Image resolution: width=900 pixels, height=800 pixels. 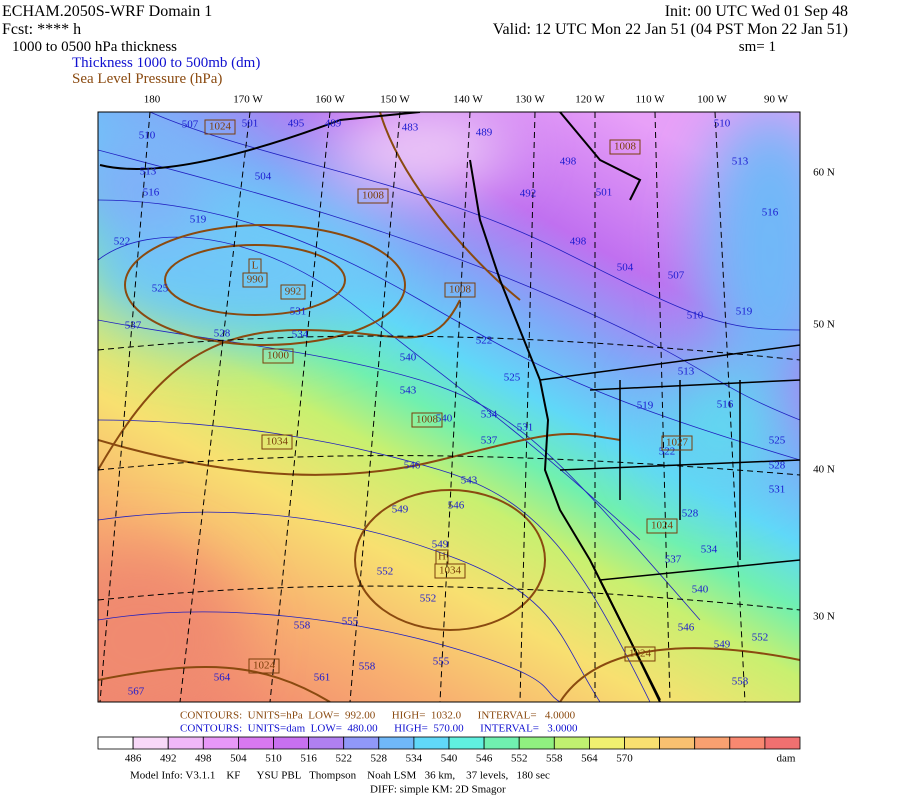 What do you see at coordinates (248, 100) in the screenshot?
I see `longitude-label: 170 W` at bounding box center [248, 100].